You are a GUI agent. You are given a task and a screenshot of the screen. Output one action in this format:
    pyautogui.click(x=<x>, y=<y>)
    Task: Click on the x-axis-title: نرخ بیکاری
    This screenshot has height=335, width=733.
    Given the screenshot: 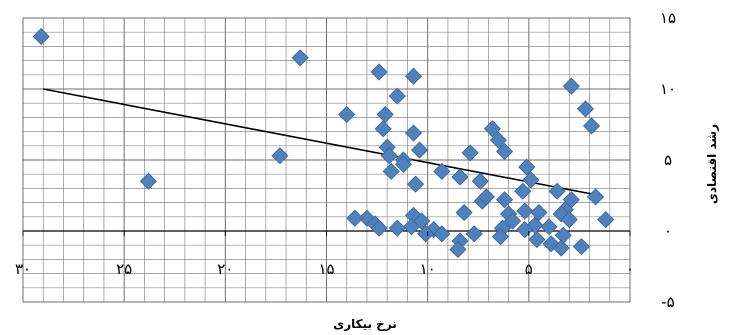 What is the action you would take?
    pyautogui.click(x=365, y=324)
    